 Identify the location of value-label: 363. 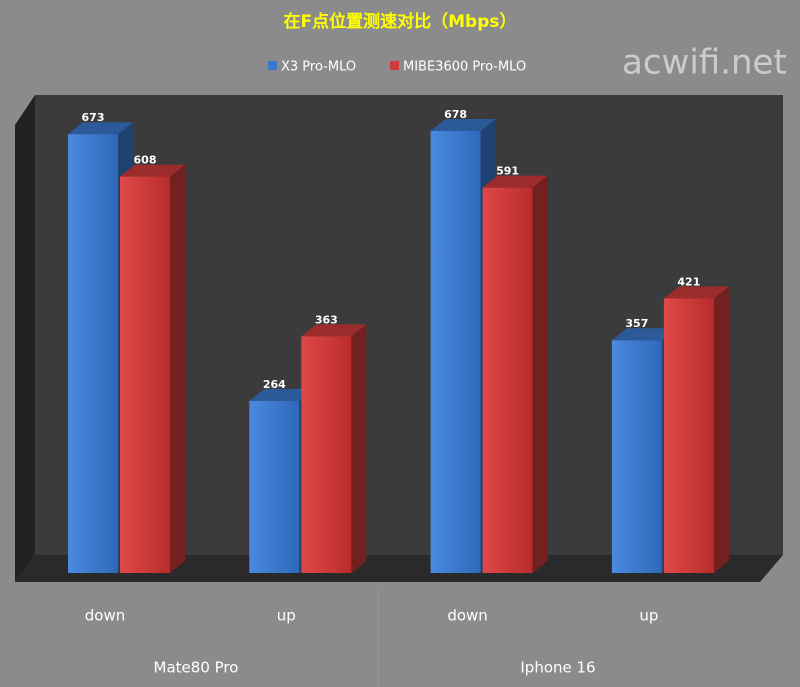
(326, 319).